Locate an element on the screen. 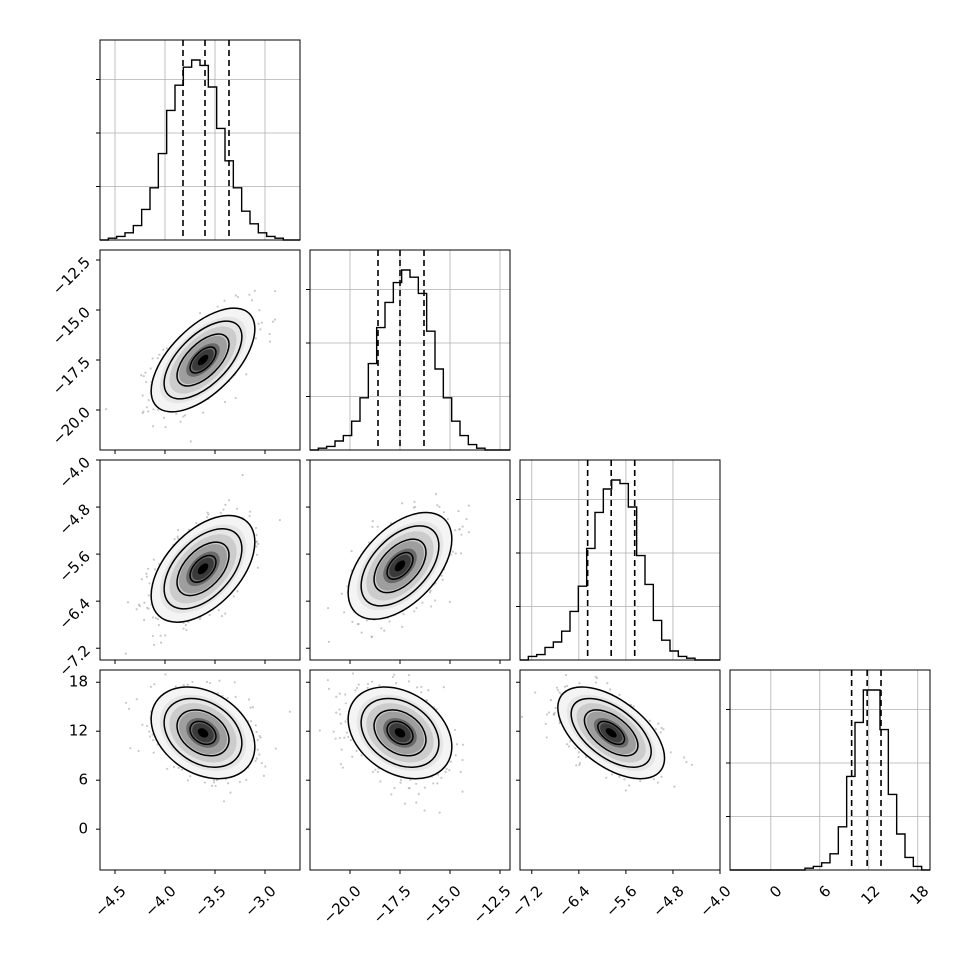 The image size is (970, 970). y-tick-label: −17.5 is located at coordinates (71, 375).